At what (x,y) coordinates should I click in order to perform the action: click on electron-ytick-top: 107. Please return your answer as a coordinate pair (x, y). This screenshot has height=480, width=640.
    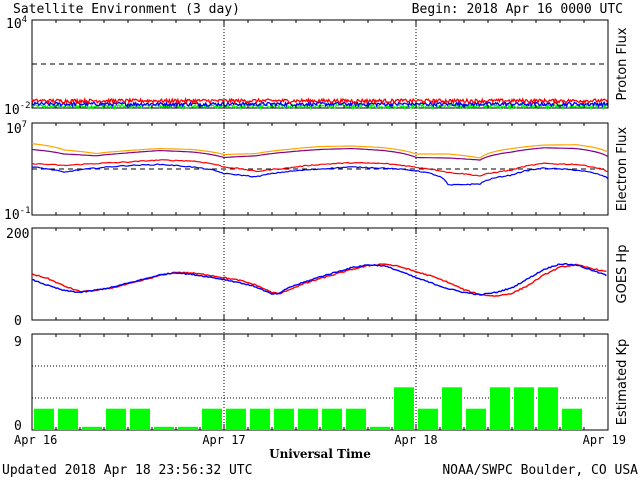
    Looking at the image, I should click on (16, 128).